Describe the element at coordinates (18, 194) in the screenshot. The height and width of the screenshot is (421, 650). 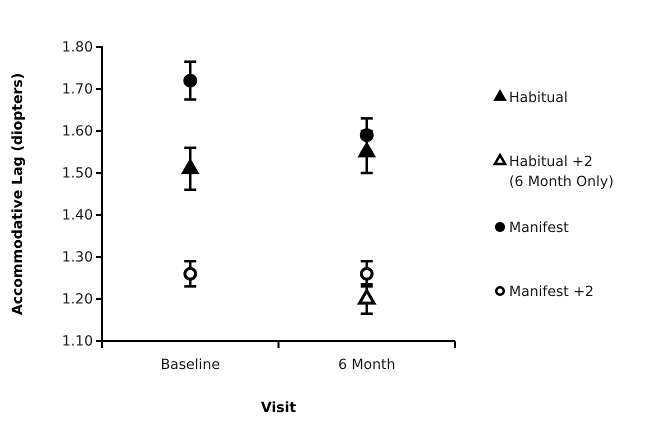
I see `y-axis-title: Accommodative Lag (diopters)` at that location.